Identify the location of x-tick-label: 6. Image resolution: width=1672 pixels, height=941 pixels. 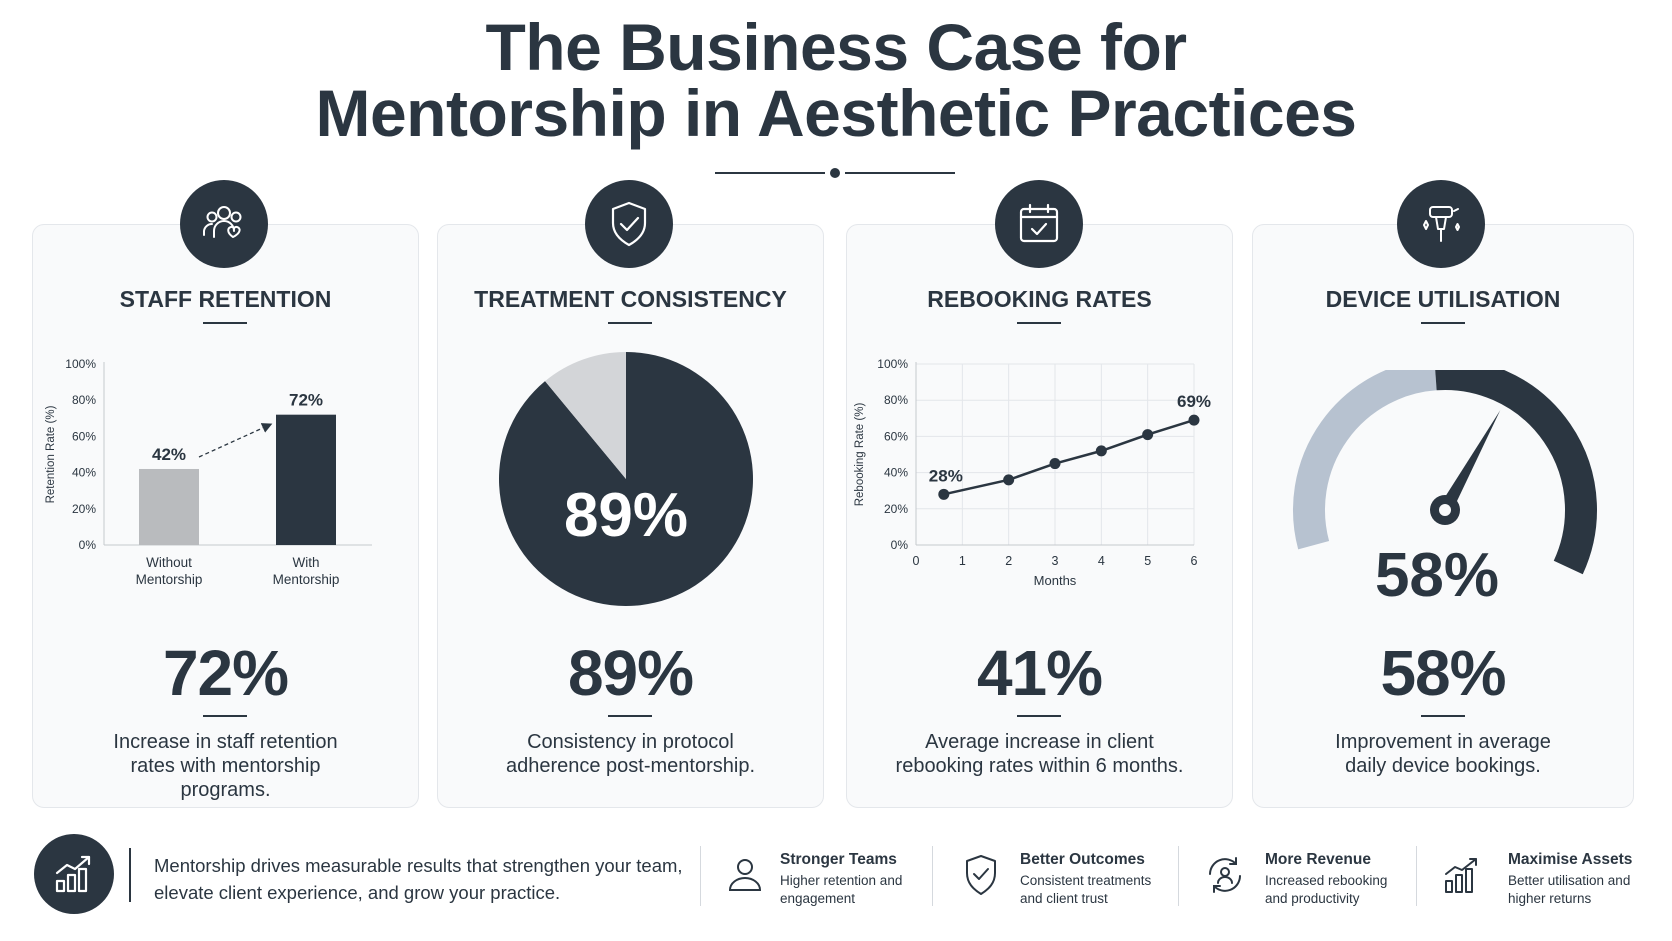
(1194, 561).